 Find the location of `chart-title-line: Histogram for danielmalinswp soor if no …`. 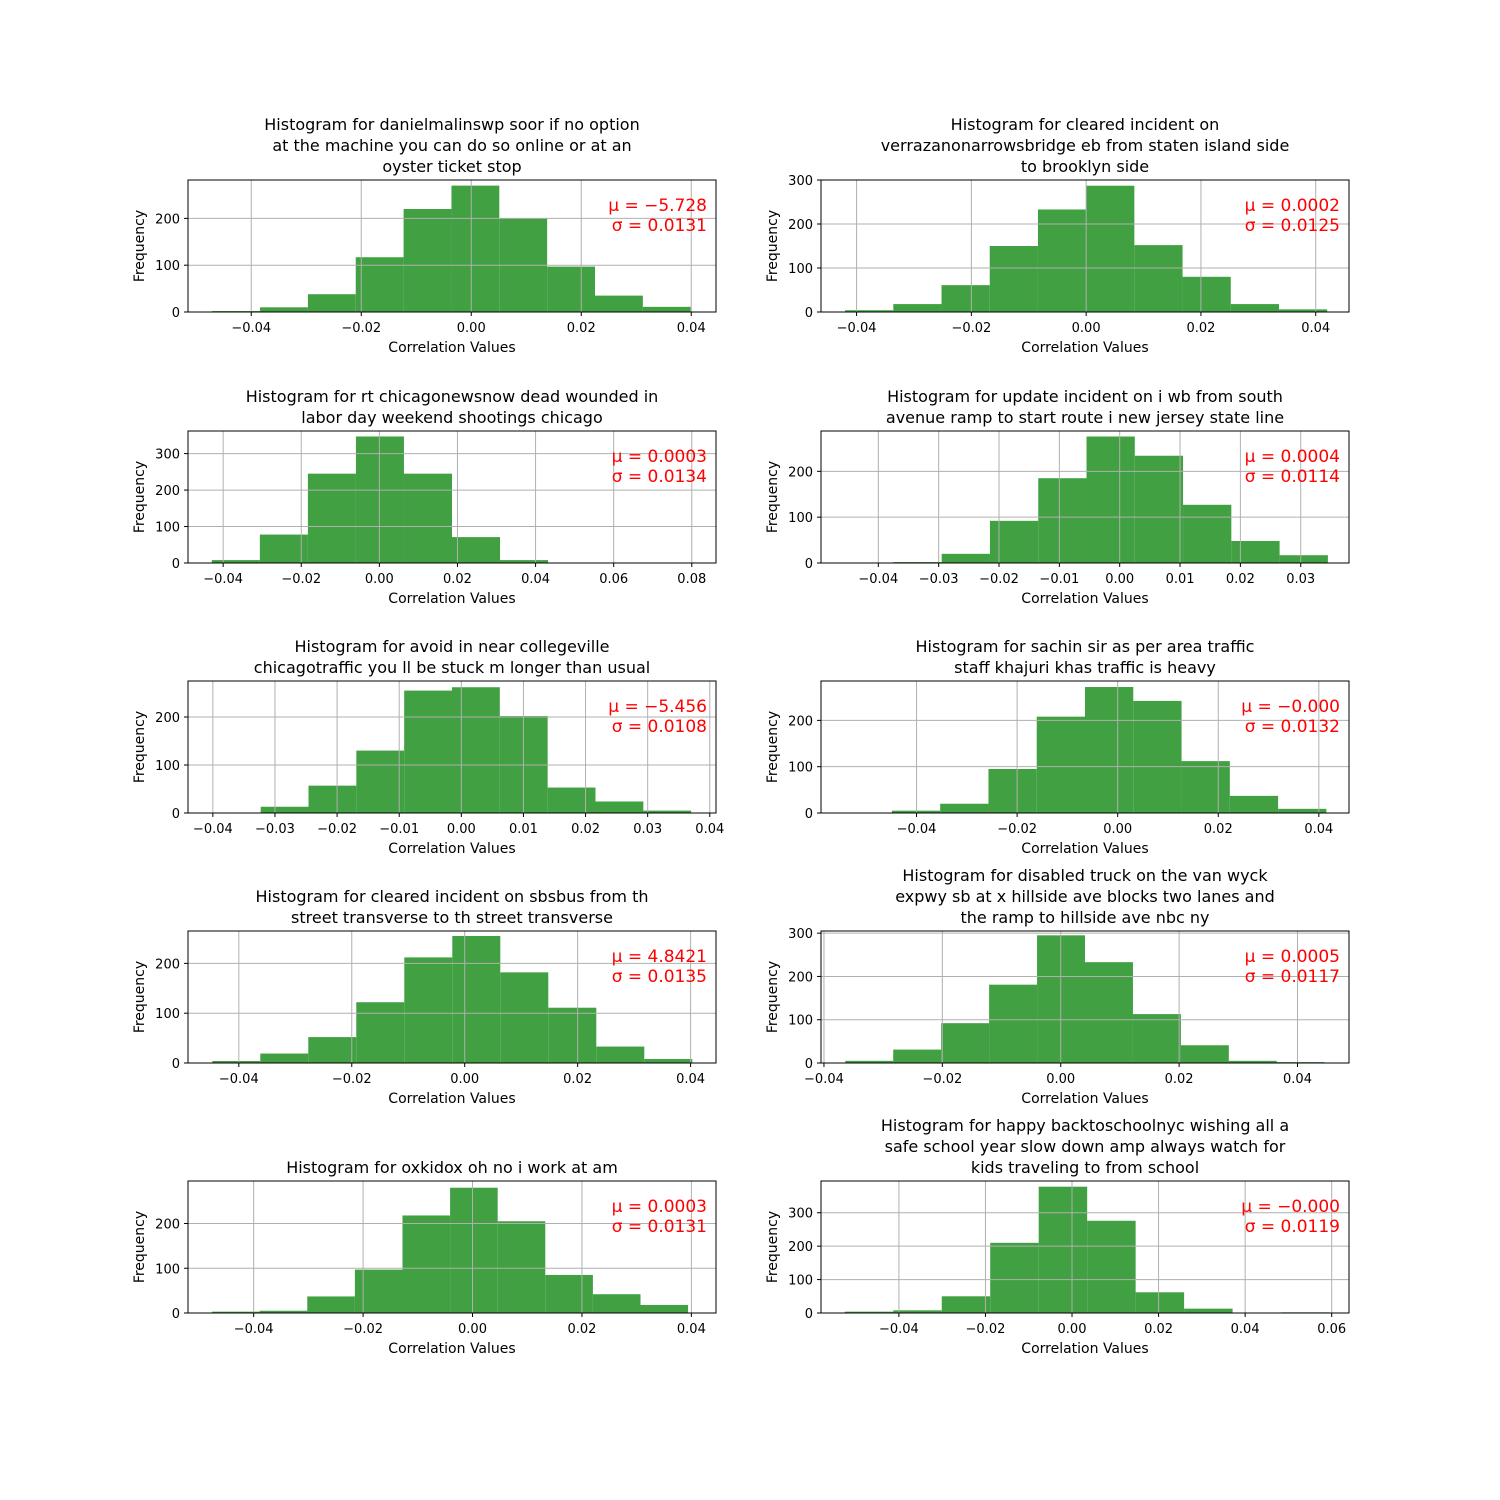

chart-title-line: Histogram for danielmalinswp soor if no … is located at coordinates (451, 124).